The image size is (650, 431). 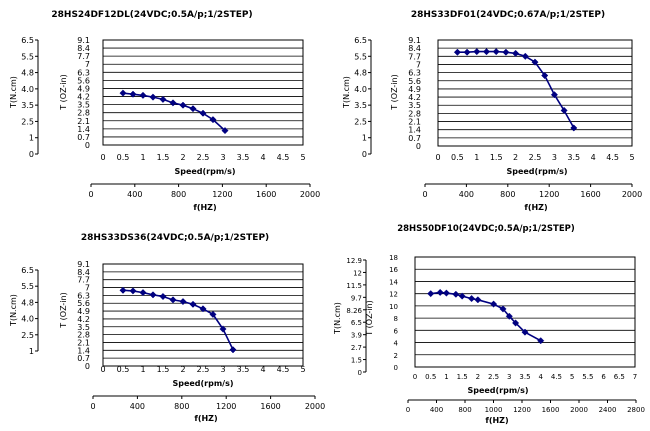 What do you see at coordinates (396, 356) in the screenshot?
I see `y-tick-label: 2` at bounding box center [396, 356].